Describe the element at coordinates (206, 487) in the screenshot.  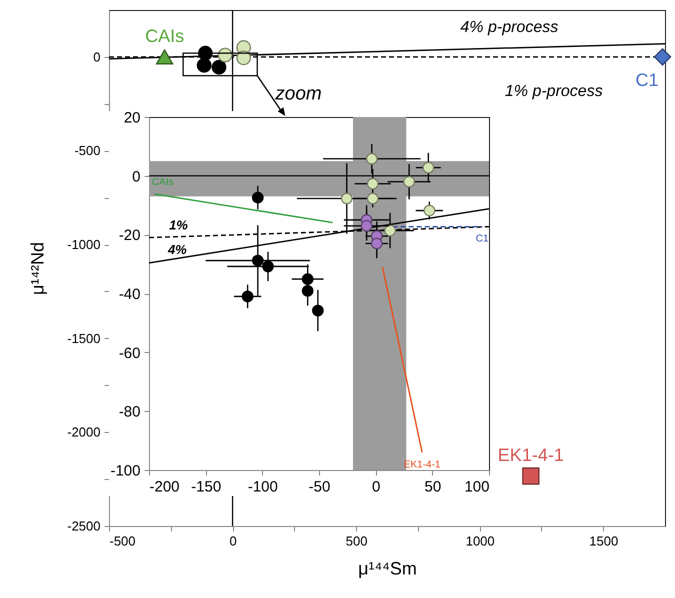
I see `x-tick-label: -150` at that location.